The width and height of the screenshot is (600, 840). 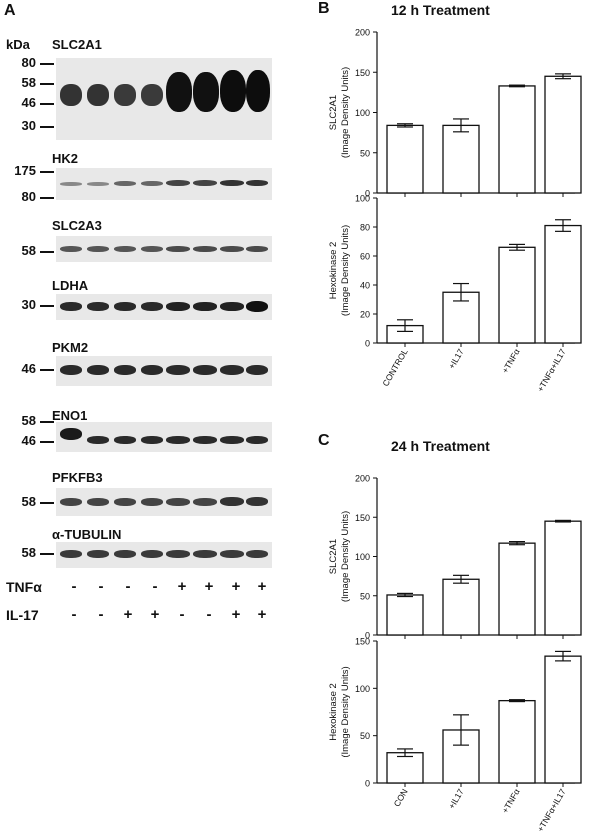 What do you see at coordinates (440, 10) in the screenshot?
I see `panel-b-title: 12 h Treatment` at bounding box center [440, 10].